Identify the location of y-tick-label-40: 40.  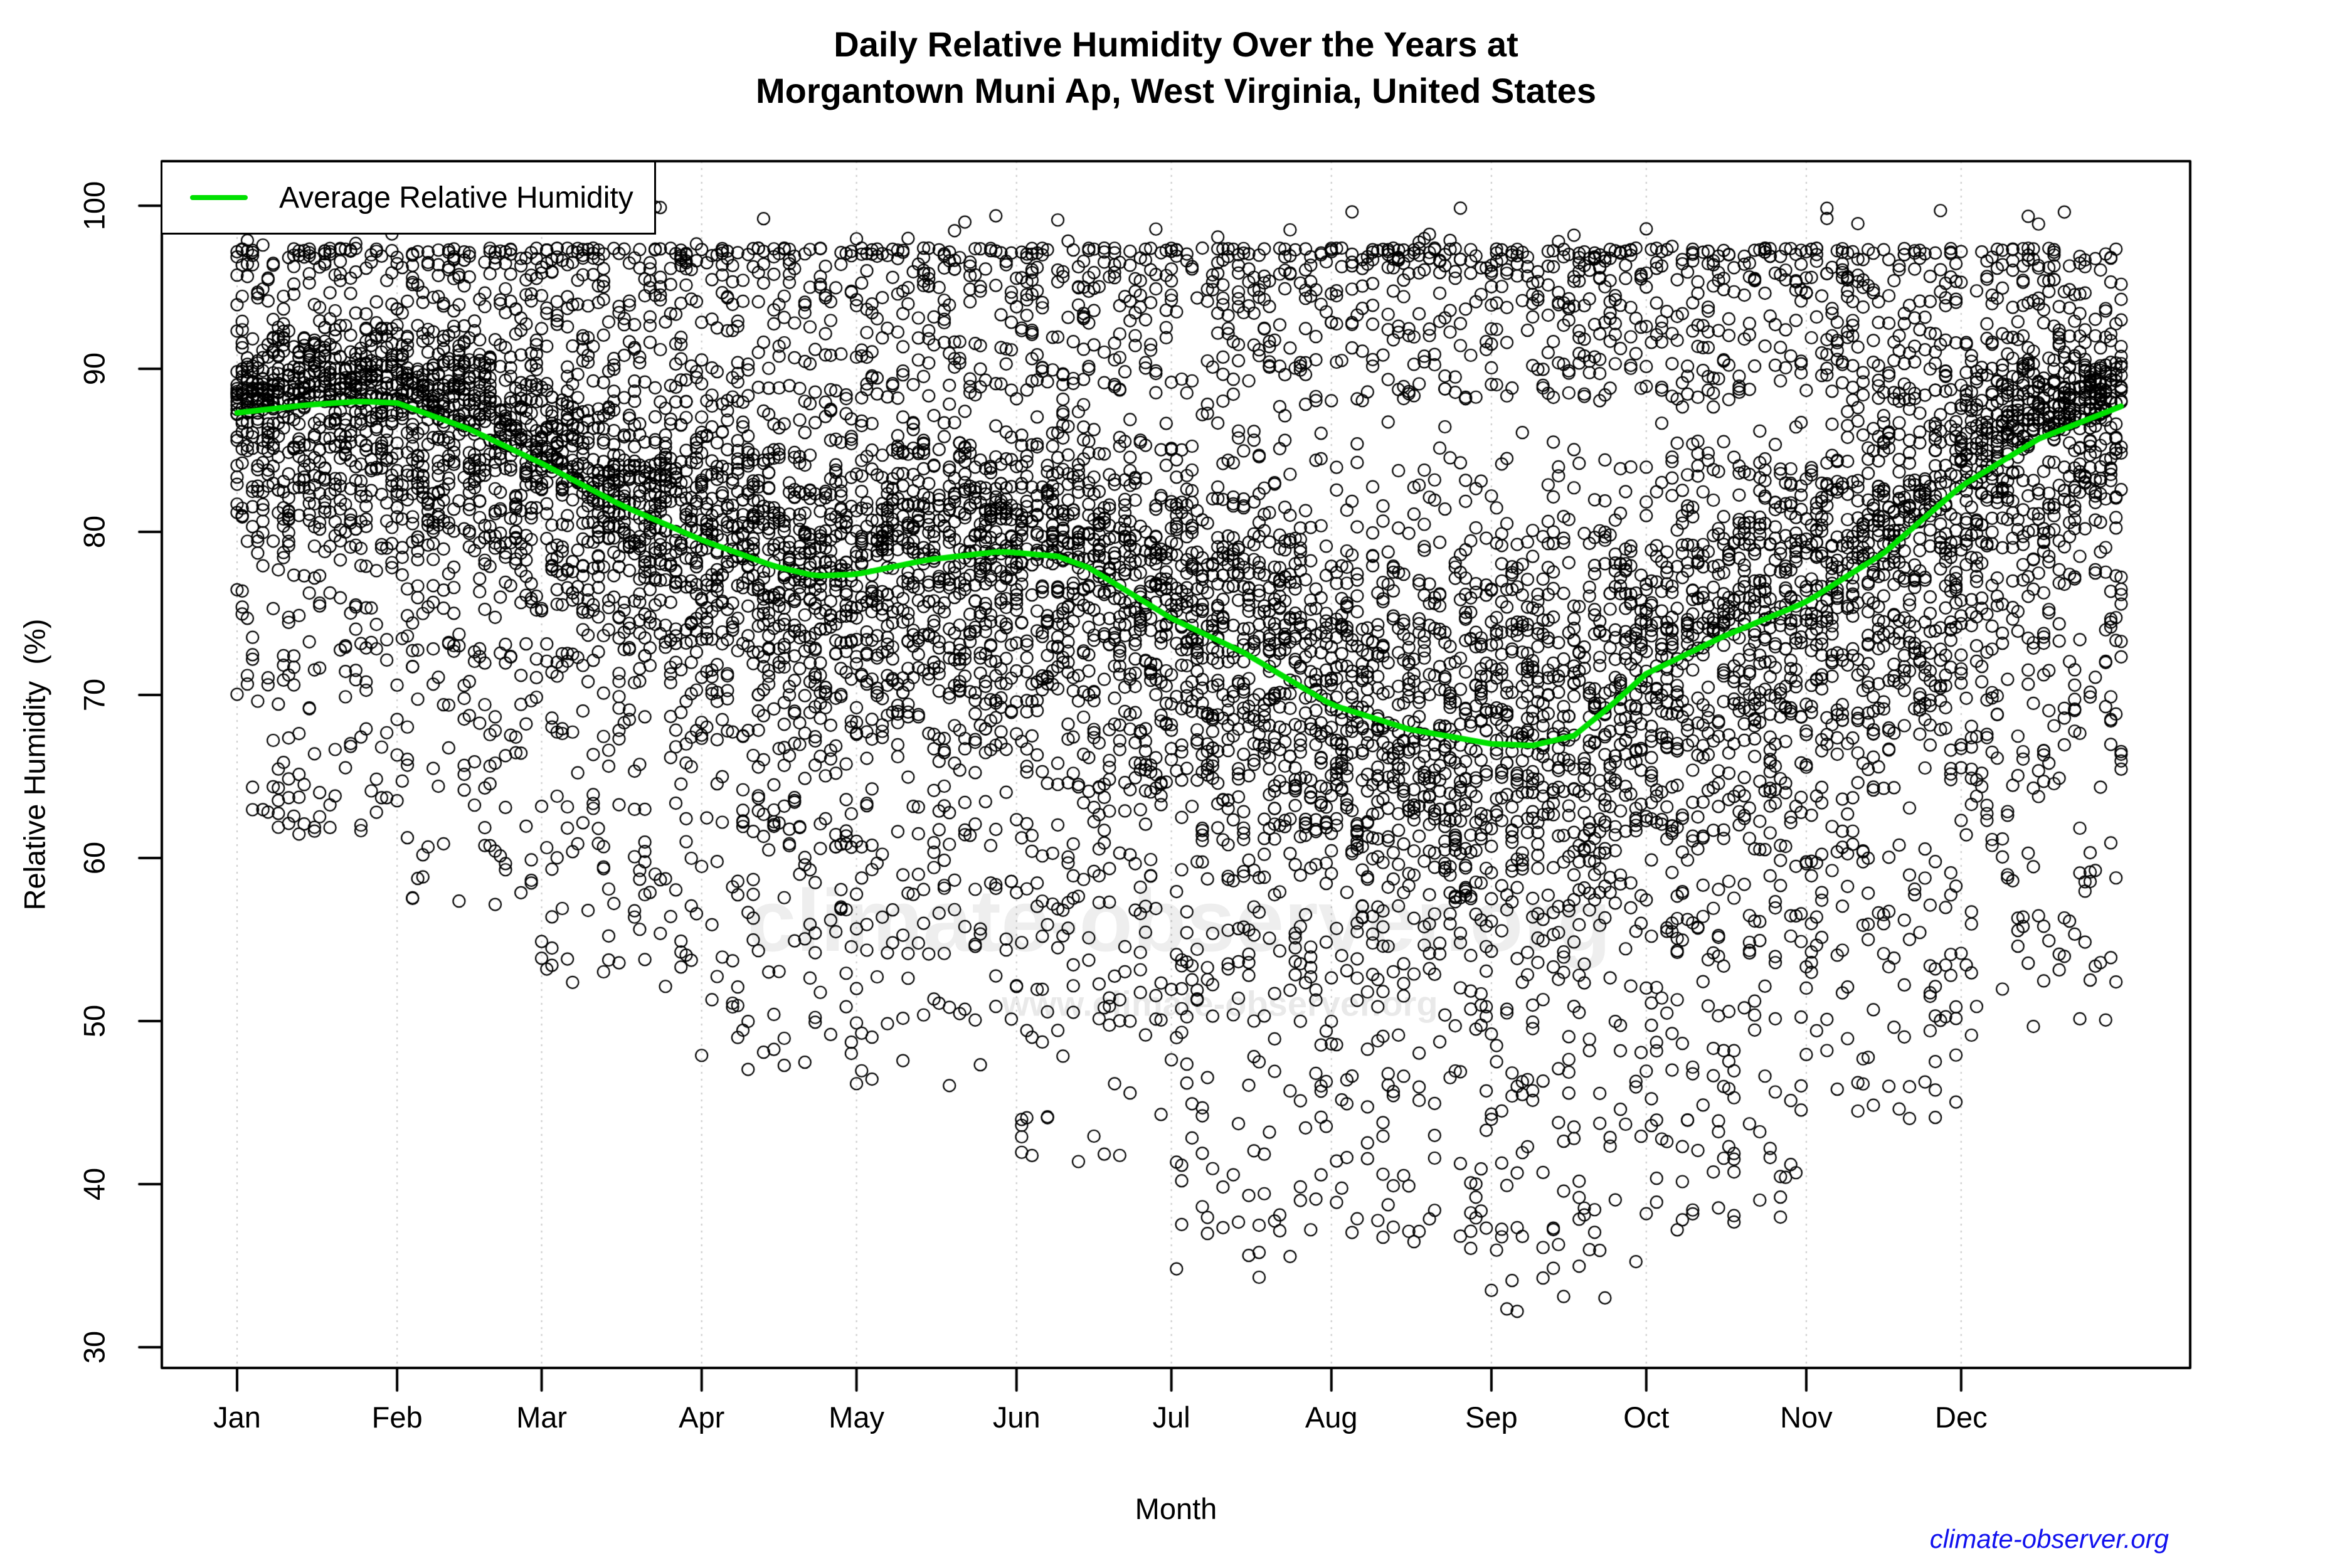
(94, 1184).